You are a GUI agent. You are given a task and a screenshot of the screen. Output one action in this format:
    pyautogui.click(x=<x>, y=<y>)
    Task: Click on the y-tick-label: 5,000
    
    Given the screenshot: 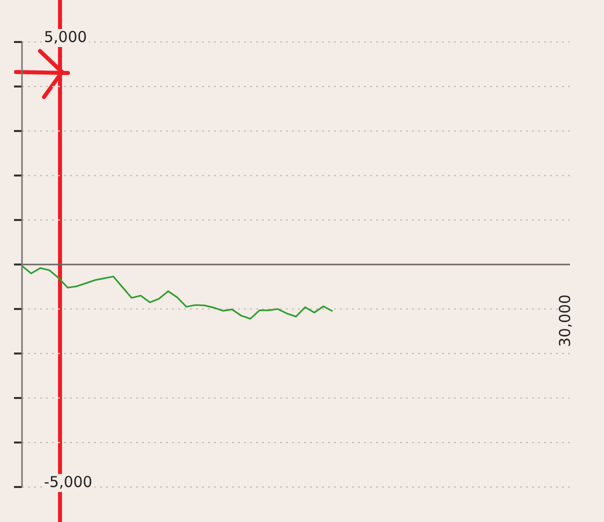 What is the action you would take?
    pyautogui.click(x=65, y=37)
    